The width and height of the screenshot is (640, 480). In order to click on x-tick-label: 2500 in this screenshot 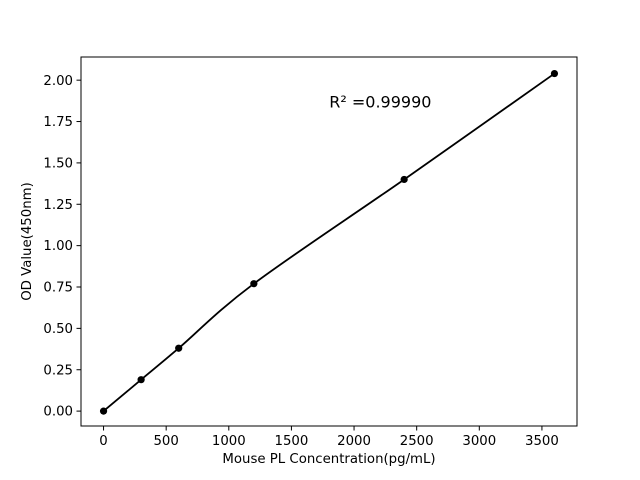, I will do `click(417, 441)`.